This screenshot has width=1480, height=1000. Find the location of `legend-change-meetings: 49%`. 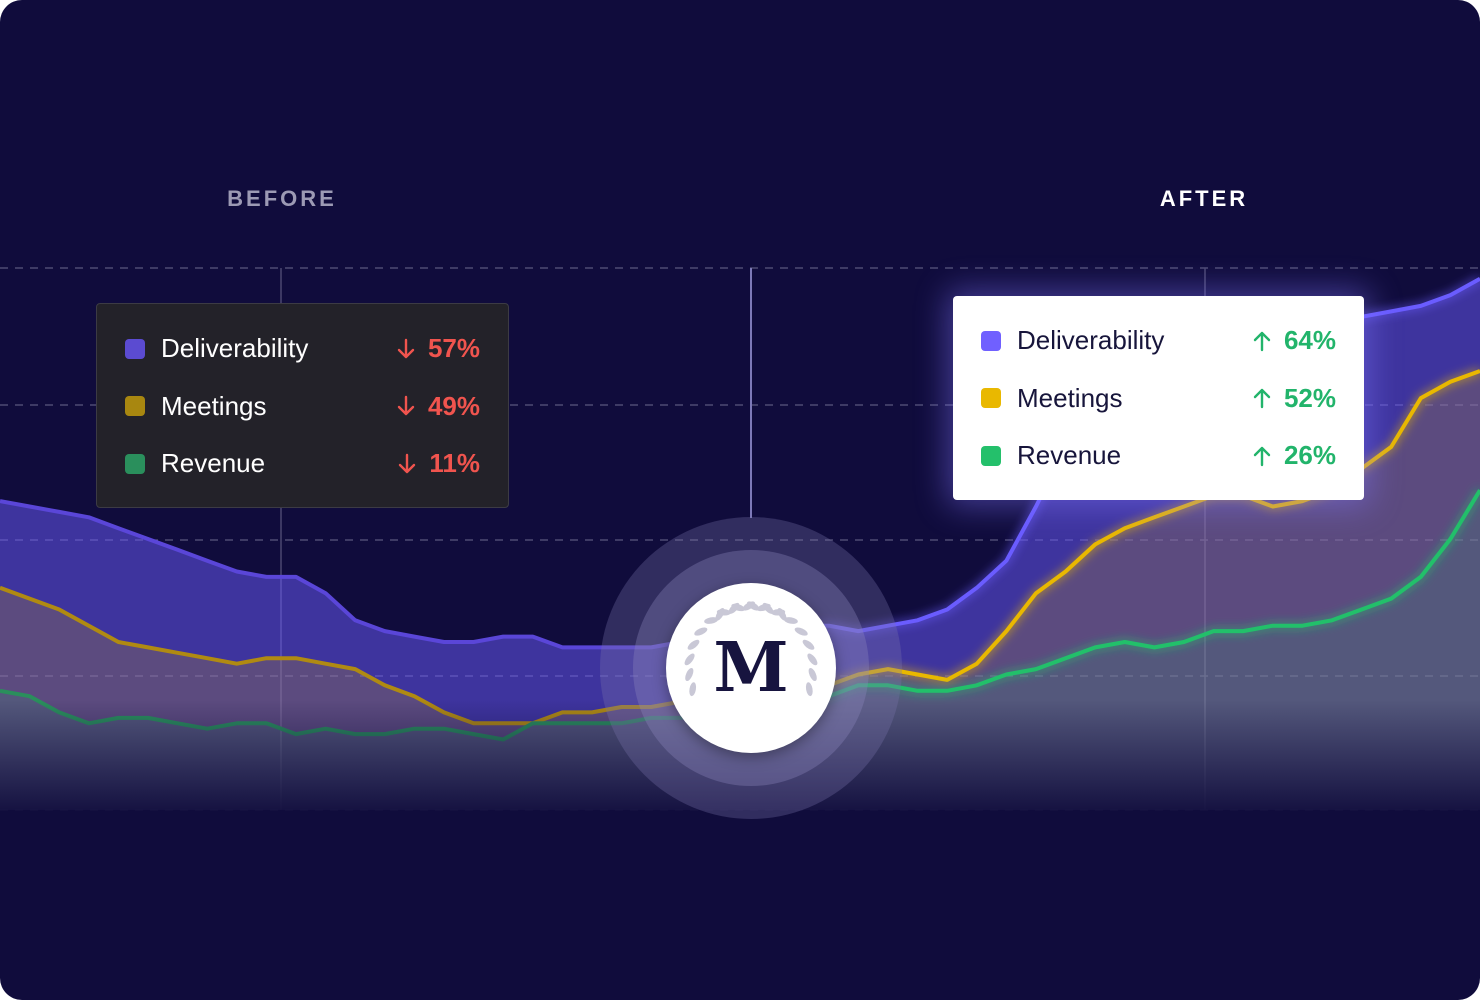

legend-change-meetings: 49% is located at coordinates (438, 406).